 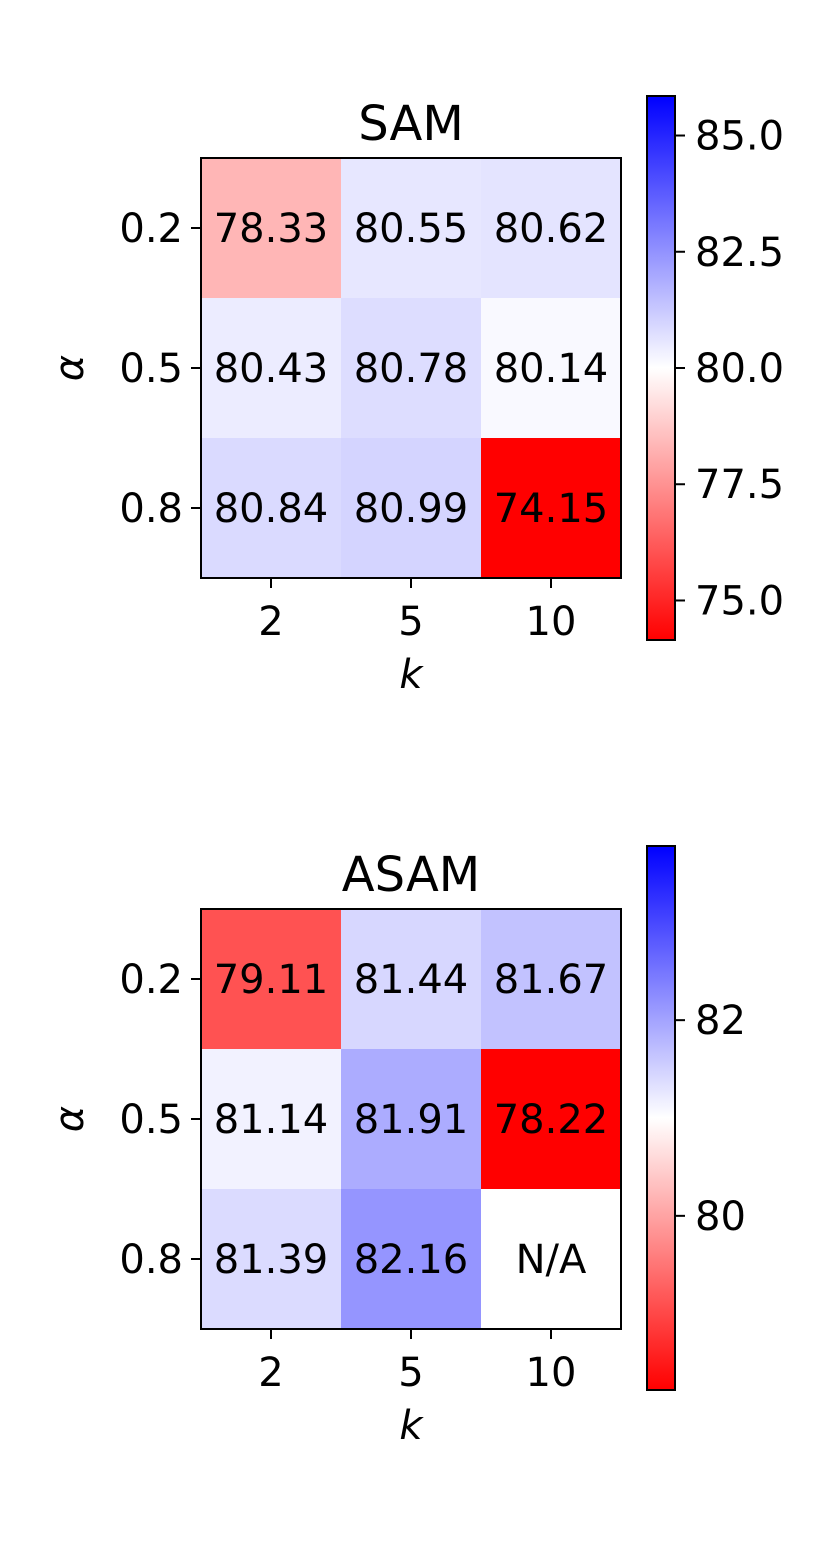 What do you see at coordinates (410, 622) in the screenshot?
I see `panel-1-xtick-label: 5` at bounding box center [410, 622].